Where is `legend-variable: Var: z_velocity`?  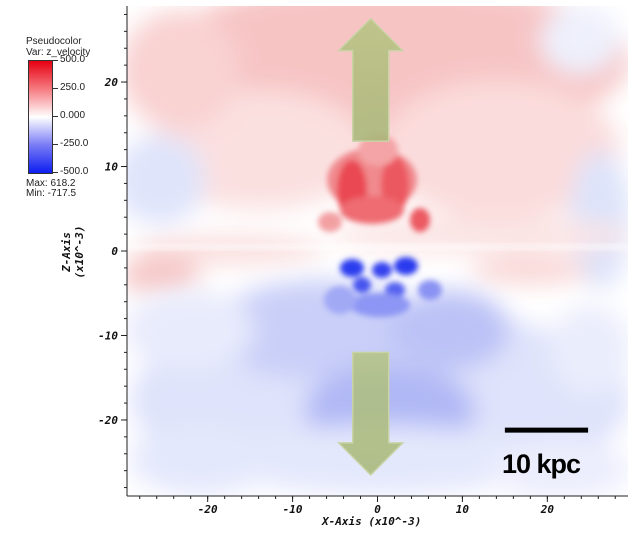 legend-variable: Var: z_velocity is located at coordinates (58, 52).